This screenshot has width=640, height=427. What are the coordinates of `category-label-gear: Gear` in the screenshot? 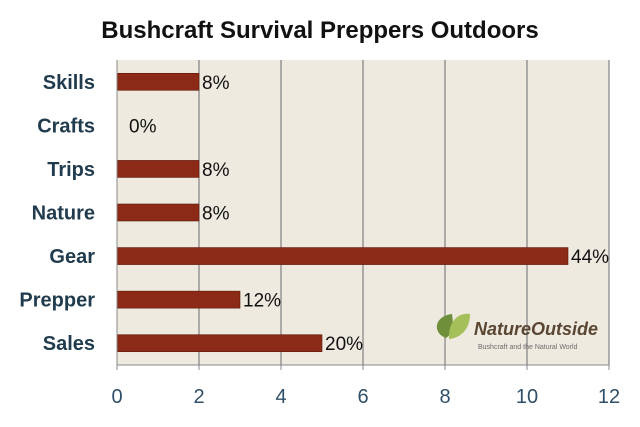 It's located at (72, 257).